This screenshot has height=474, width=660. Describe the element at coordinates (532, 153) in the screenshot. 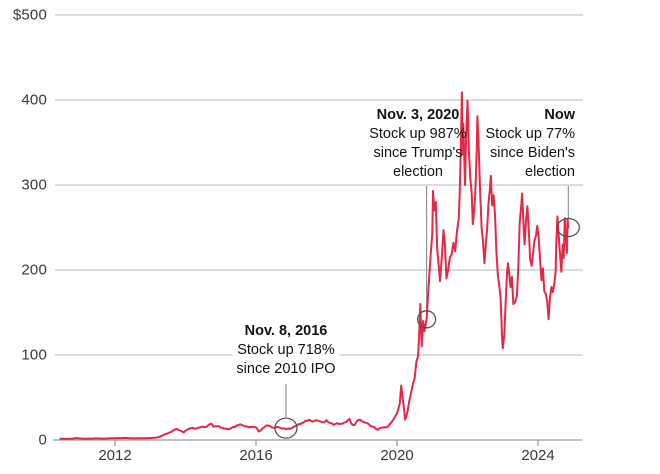

I see `annotation-now-line3: since Biden's` at that location.